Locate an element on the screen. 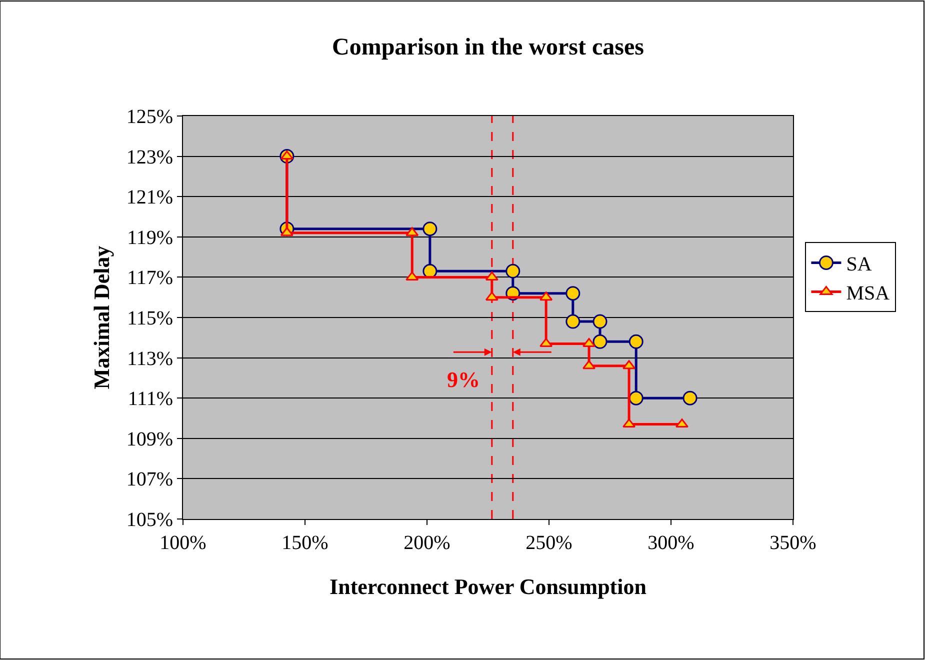 The image size is (925, 660). y-tick-label: 119% is located at coordinates (150, 237).